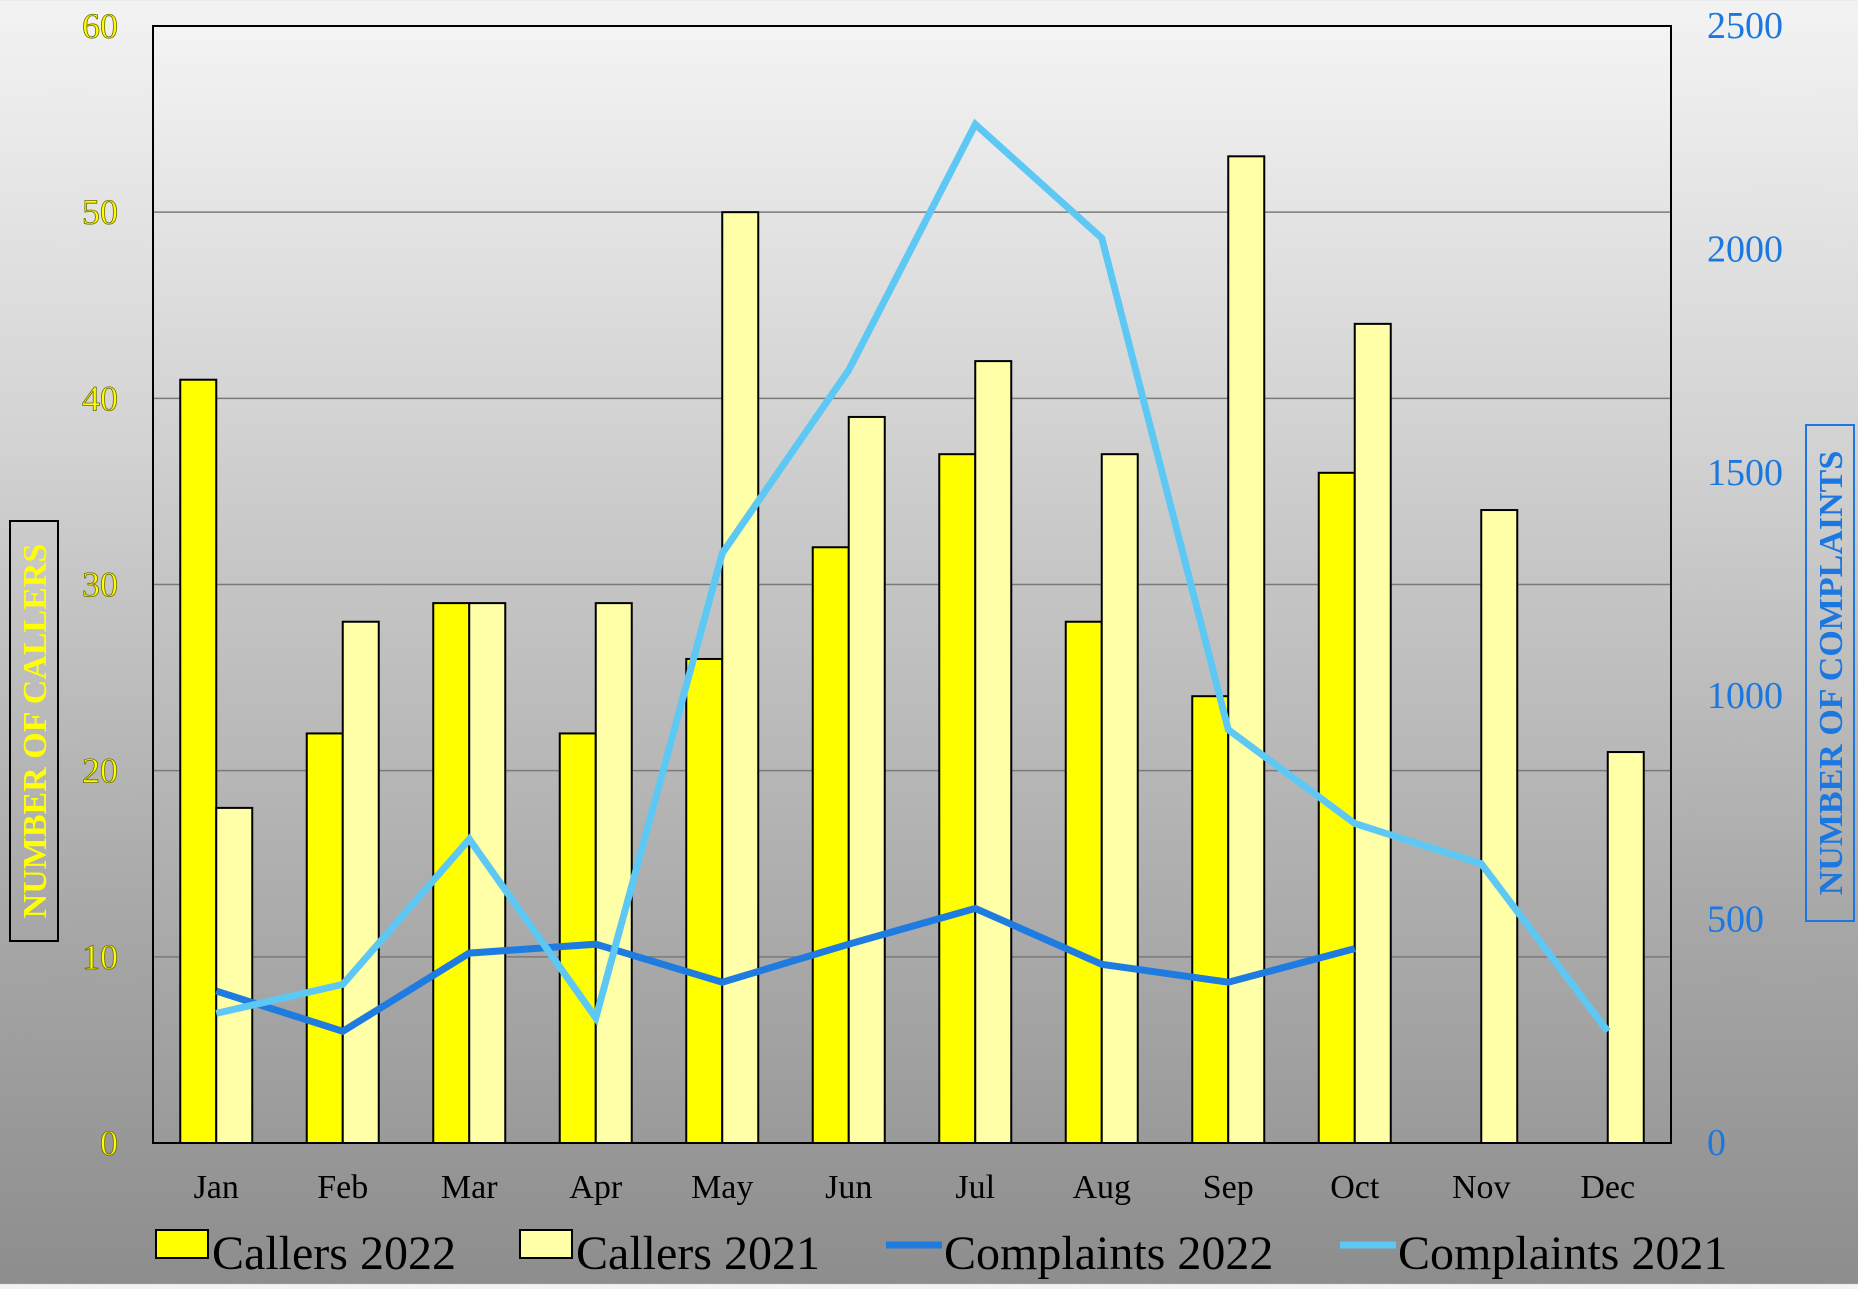  What do you see at coordinates (100, 26) in the screenshot?
I see `left-tick-label: 60` at bounding box center [100, 26].